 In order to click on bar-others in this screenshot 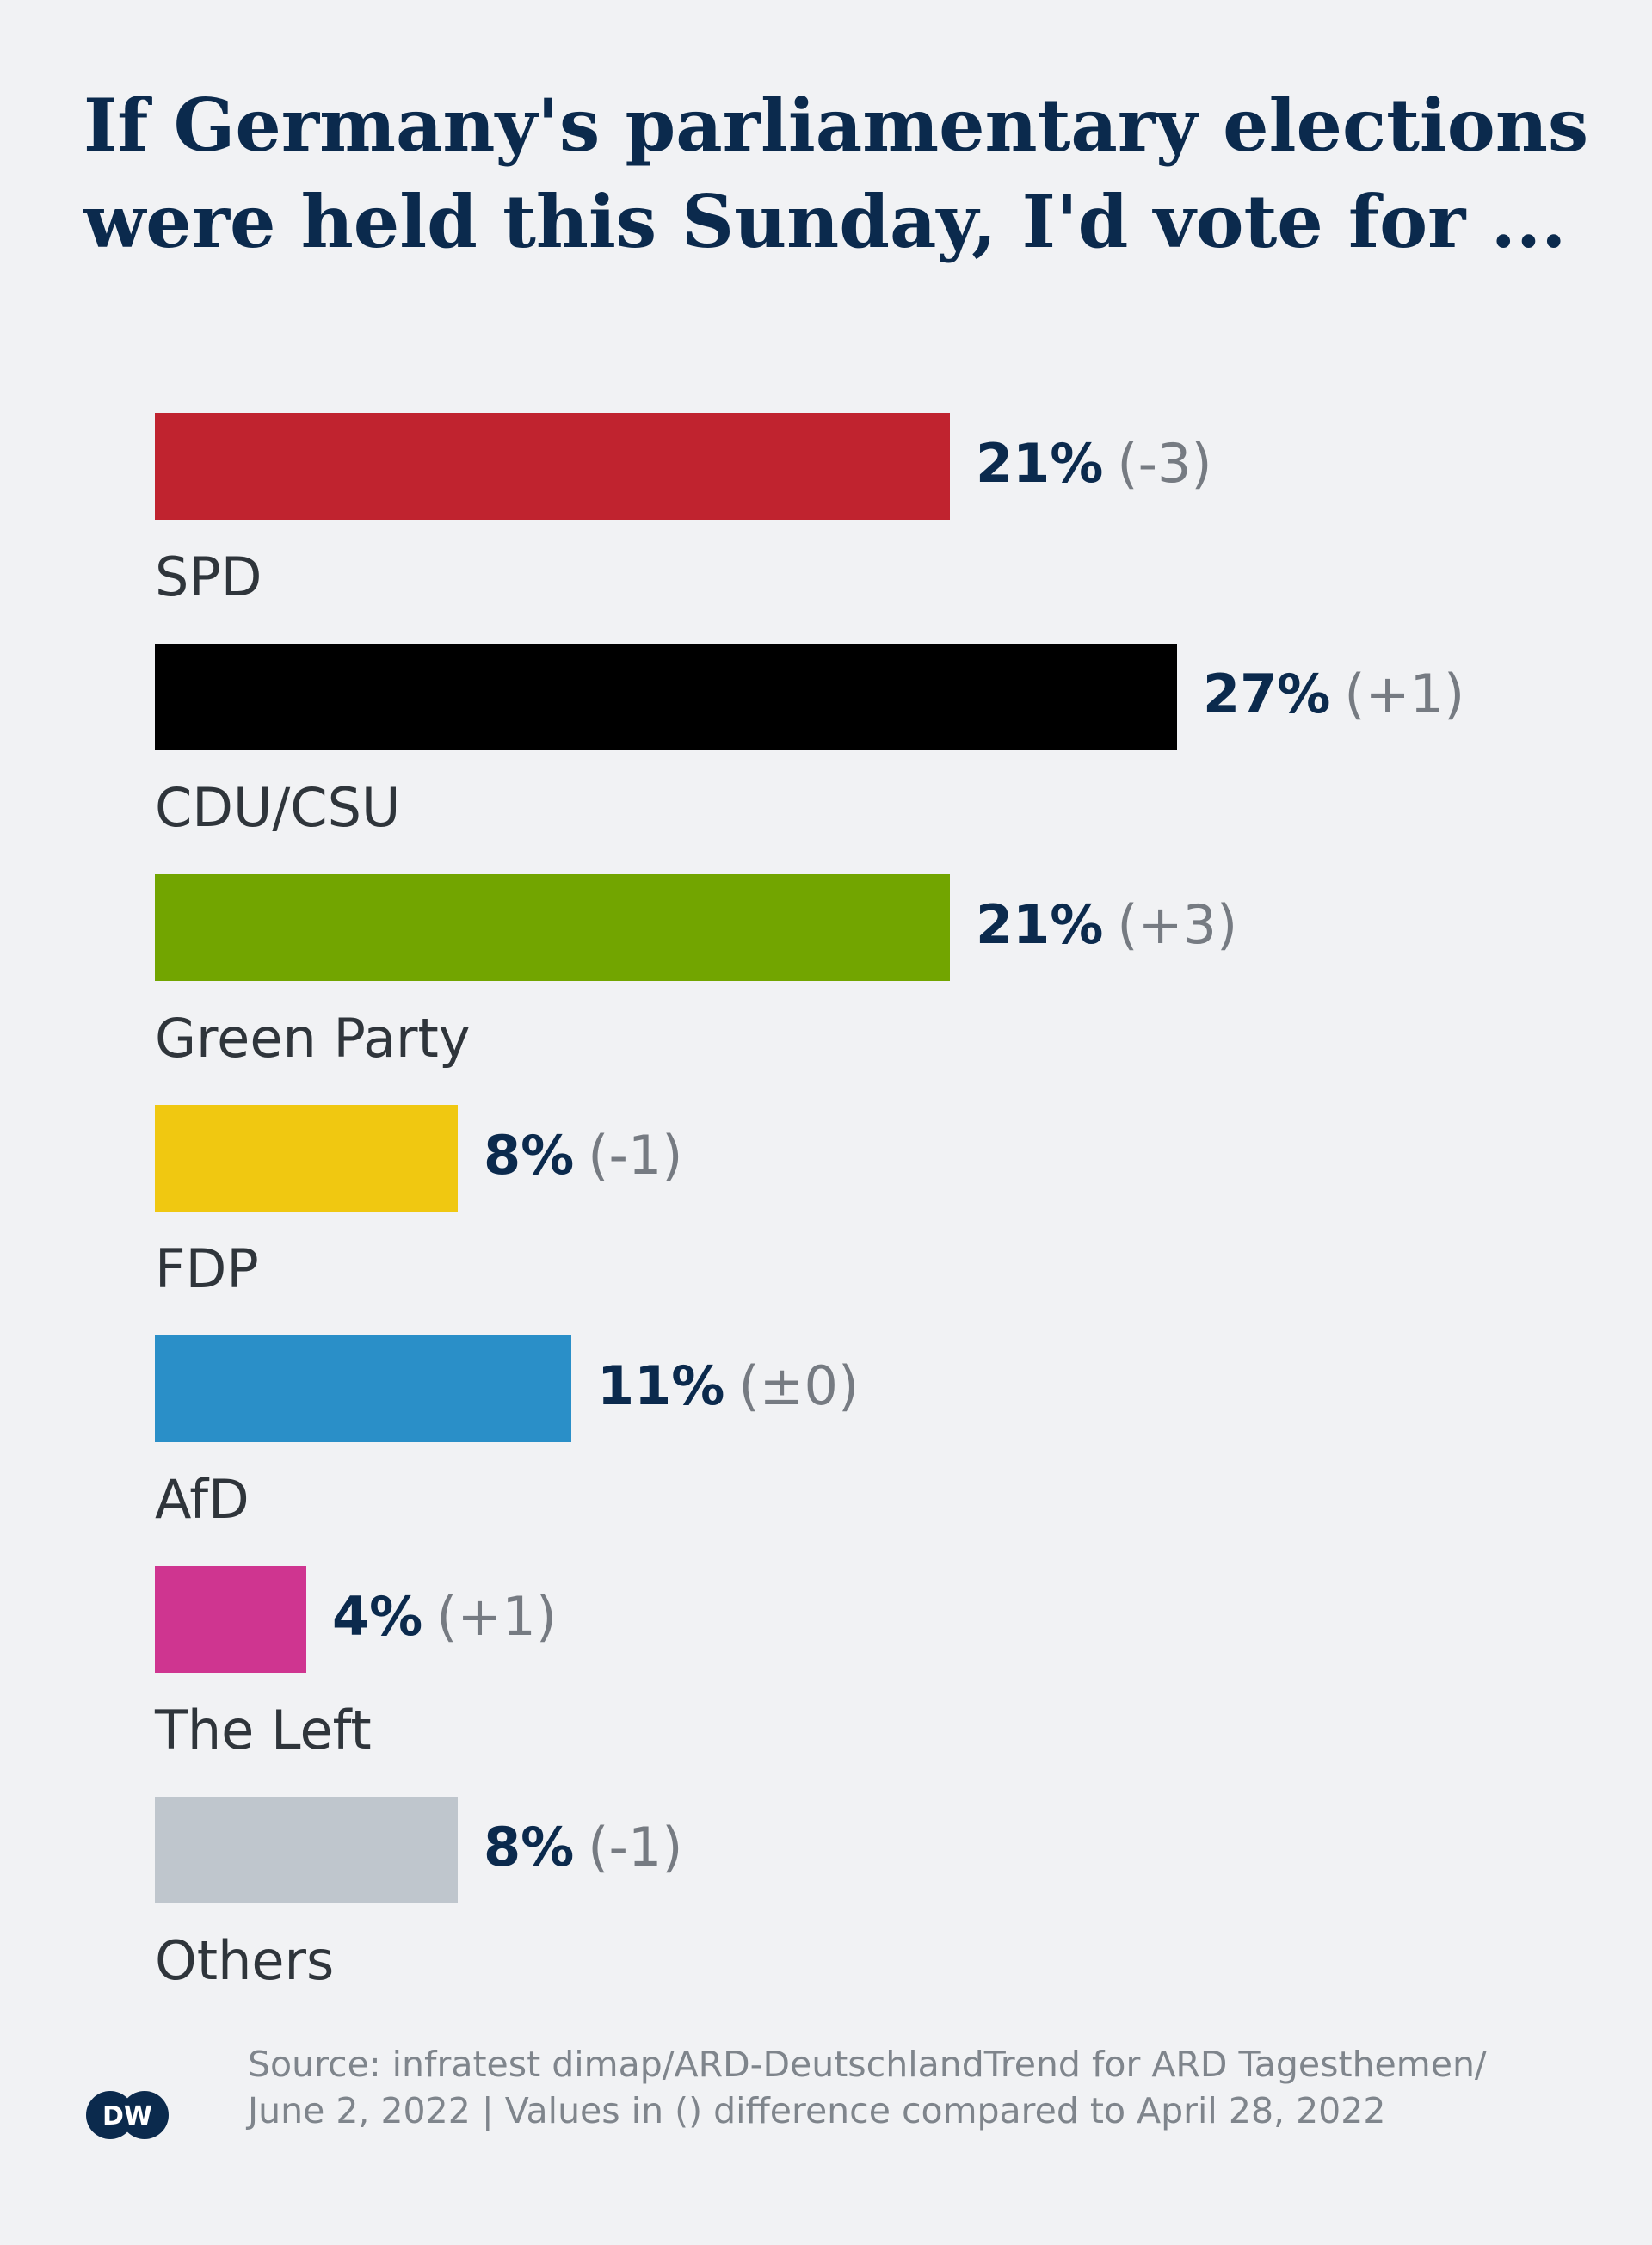, I will do `click(306, 1850)`.